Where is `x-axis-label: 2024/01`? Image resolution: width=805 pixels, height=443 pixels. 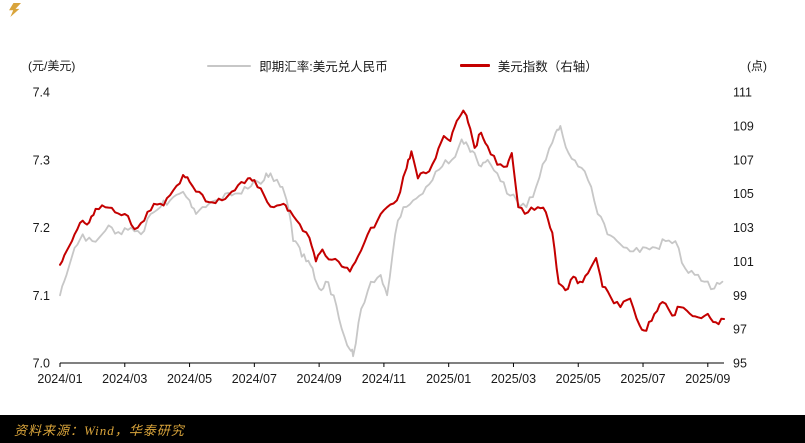
x-axis-label: 2024/01 is located at coordinates (59, 379).